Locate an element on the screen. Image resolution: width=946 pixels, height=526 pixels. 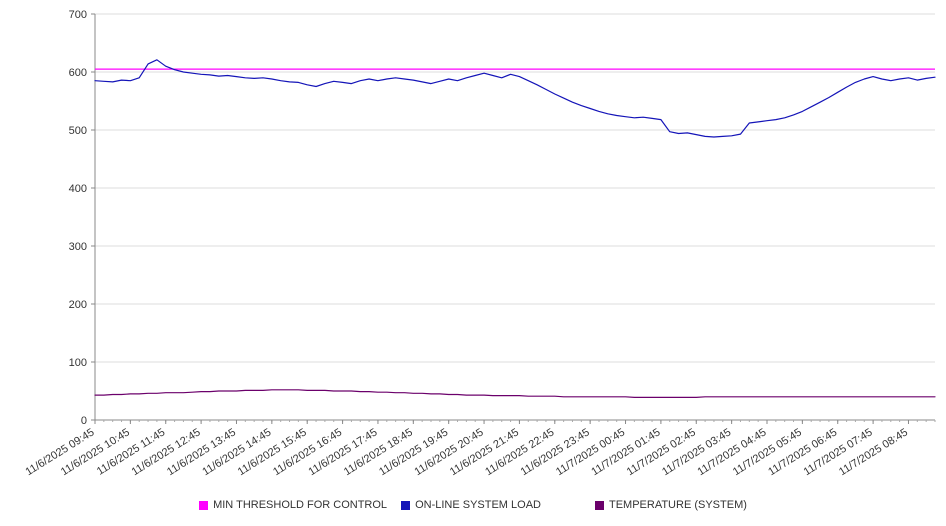
legend-item-min-threshold: MIN THRESHOLD FOR CONTROL is located at coordinates (293, 505).